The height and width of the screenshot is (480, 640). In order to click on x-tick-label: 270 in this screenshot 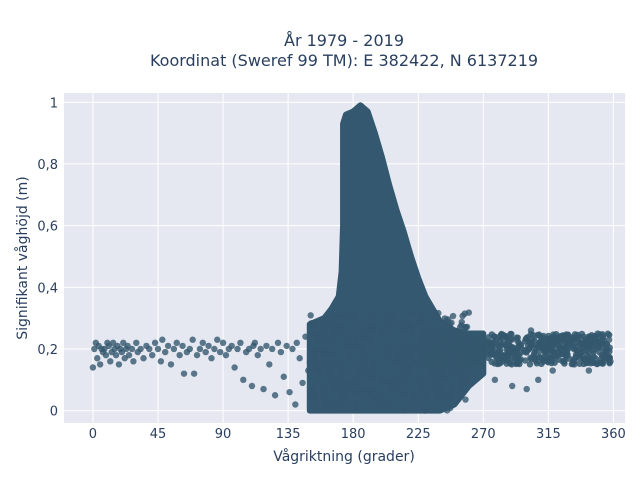, I will do `click(483, 434)`.